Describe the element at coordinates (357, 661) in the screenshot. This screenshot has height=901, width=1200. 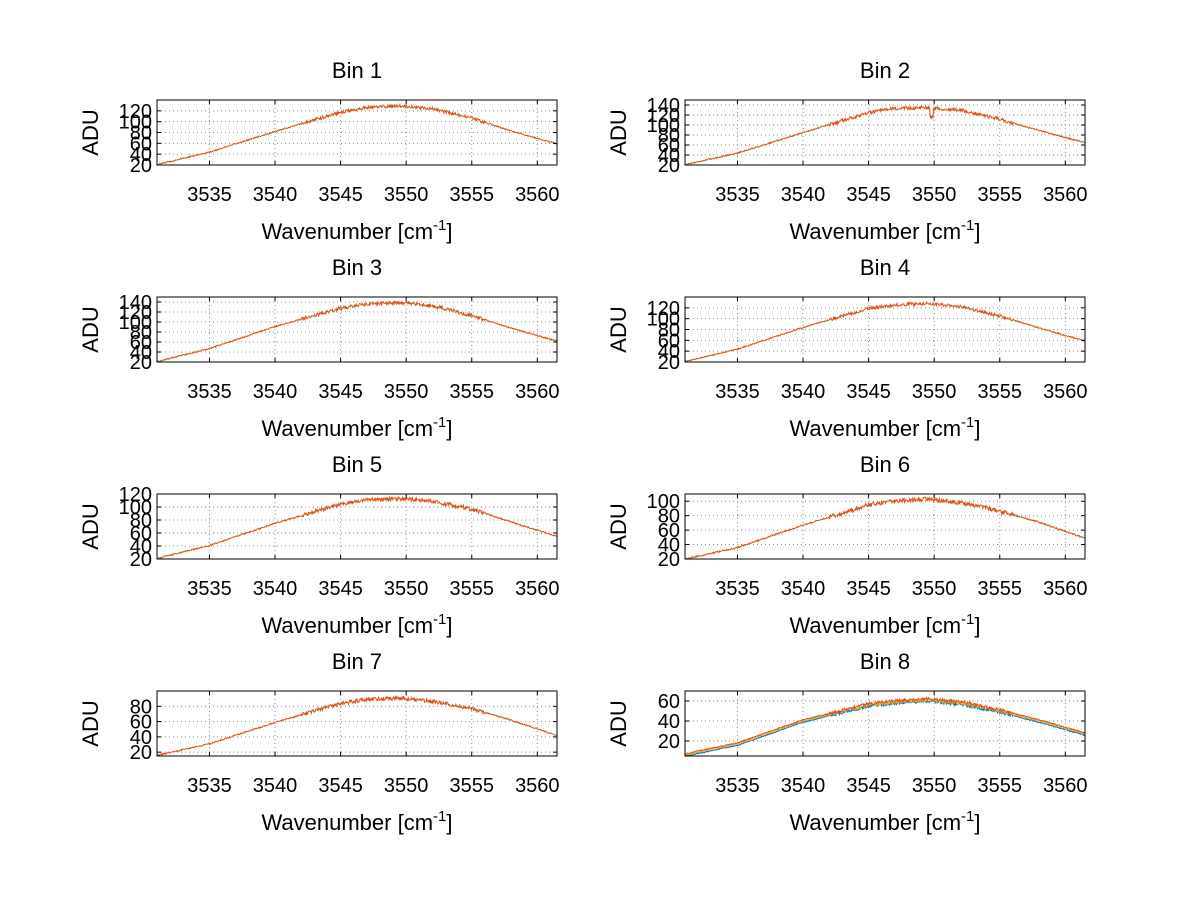
I see `subplot-title: Bin 7` at that location.